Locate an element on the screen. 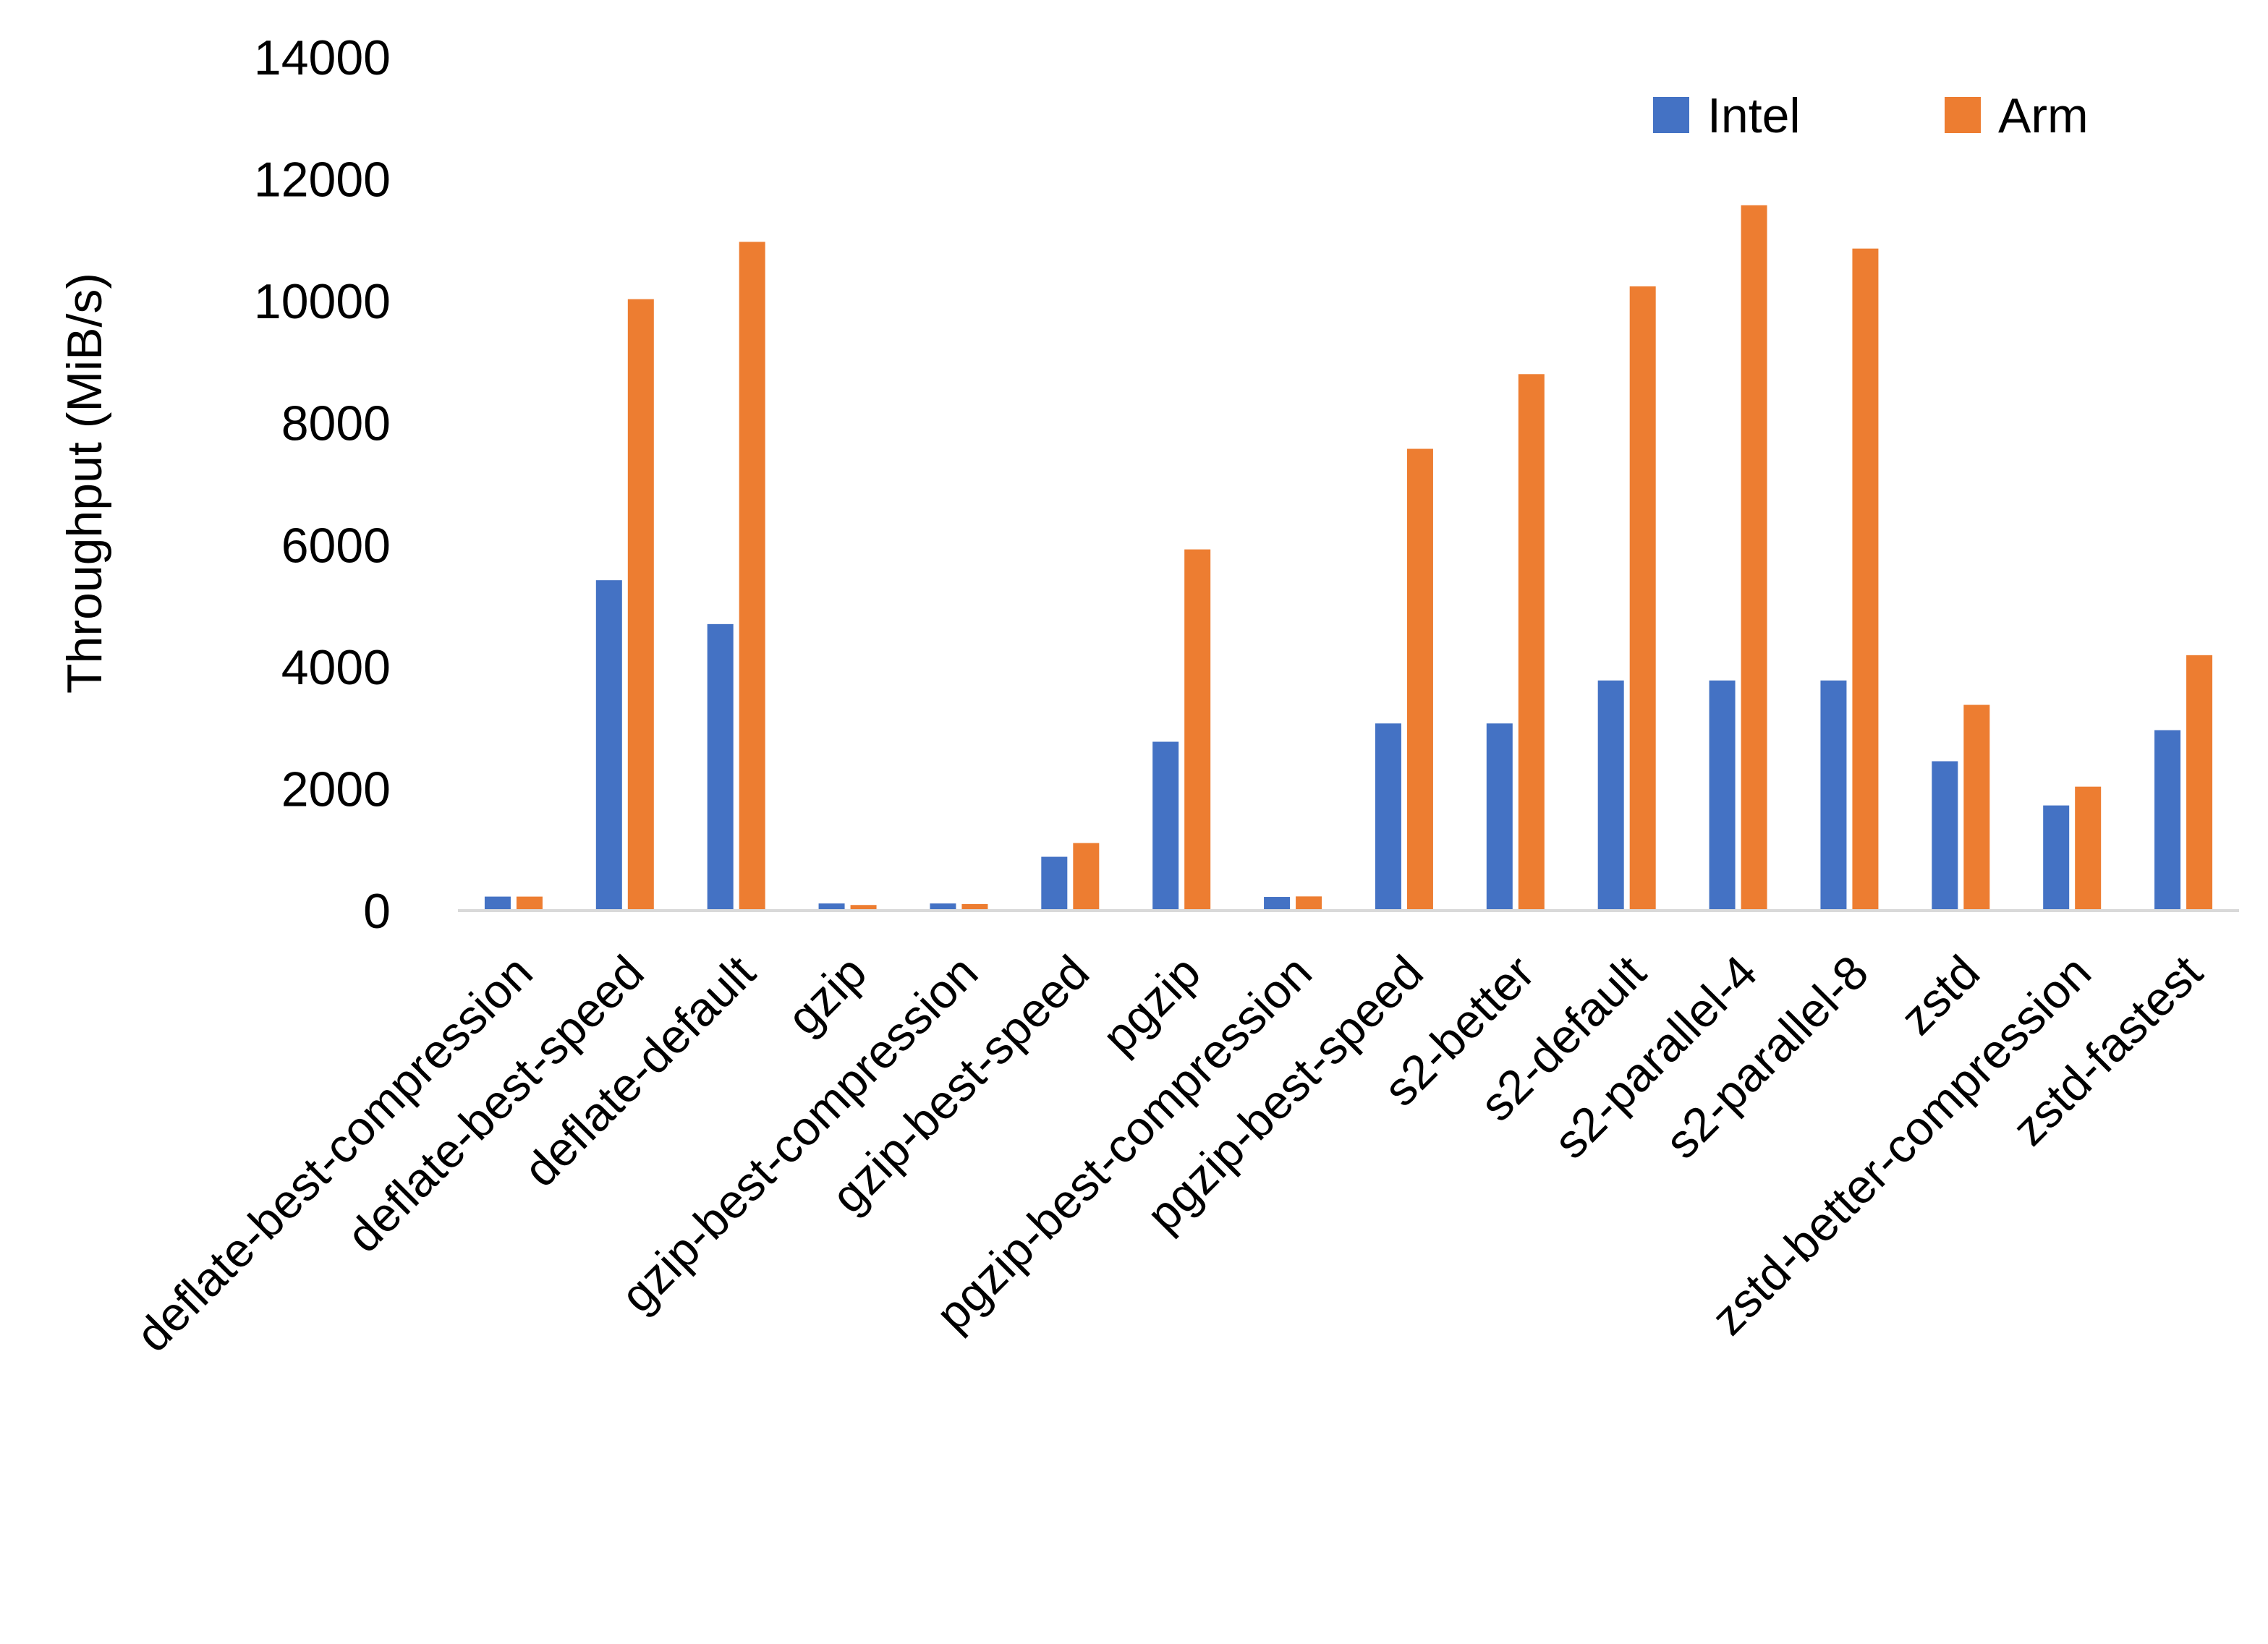 The width and height of the screenshot is (2268, 1644). bar-arm-zstd is located at coordinates (1976, 807).